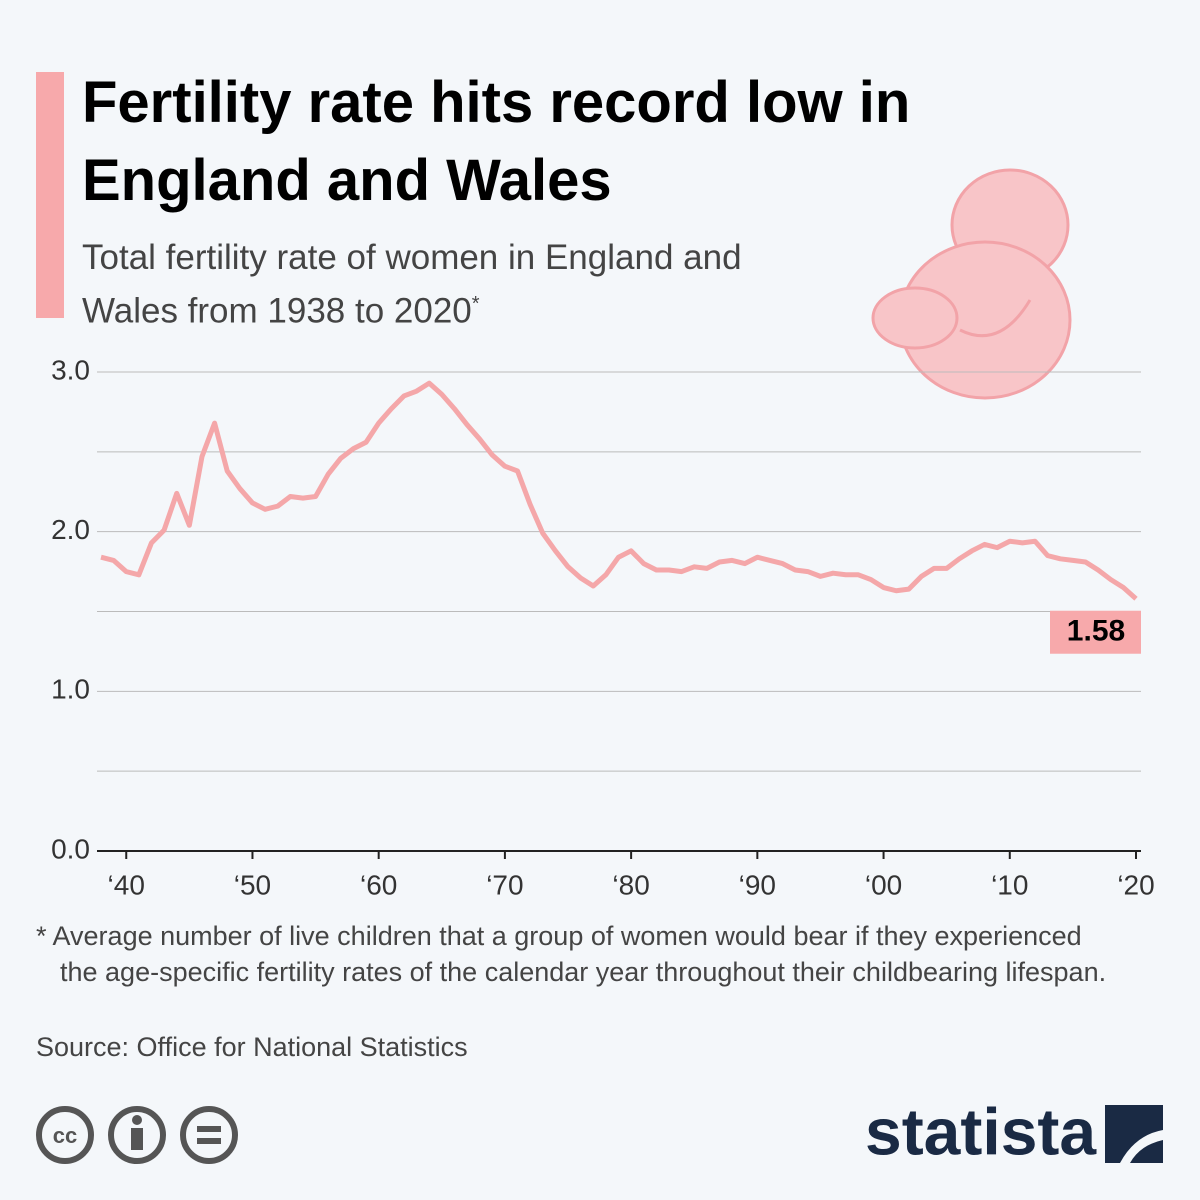 This screenshot has height=1200, width=1200. Describe the element at coordinates (65, 1135) in the screenshot. I see `svg-text: cc` at that location.